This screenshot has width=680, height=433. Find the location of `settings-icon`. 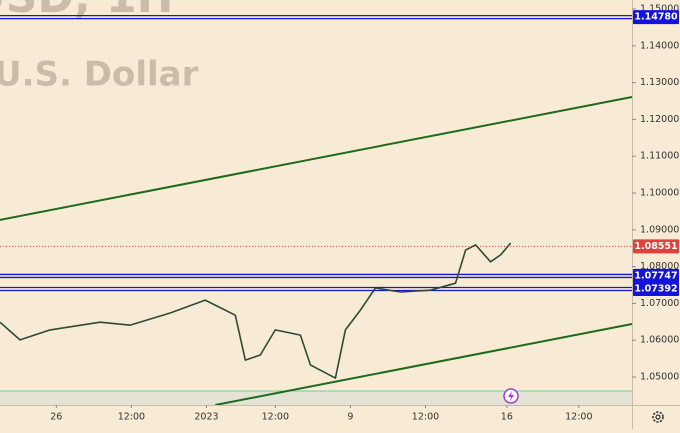

settings-icon is located at coordinates (658, 417).